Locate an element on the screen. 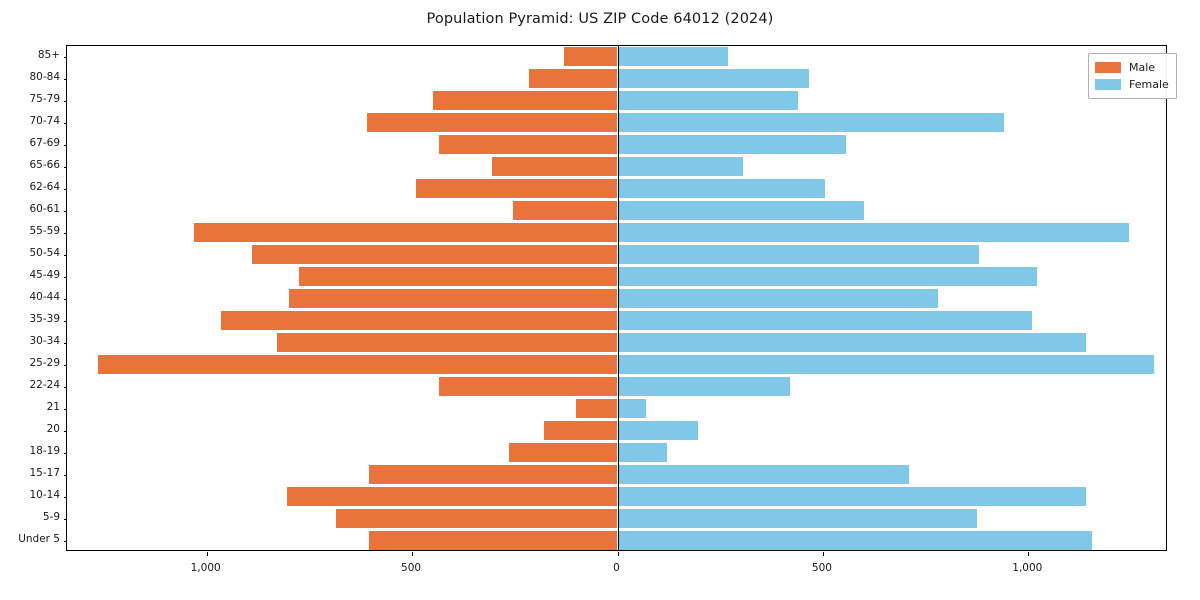 This screenshot has width=1200, height=600. y-axis-label-40-44: 40-44 is located at coordinates (44, 297).